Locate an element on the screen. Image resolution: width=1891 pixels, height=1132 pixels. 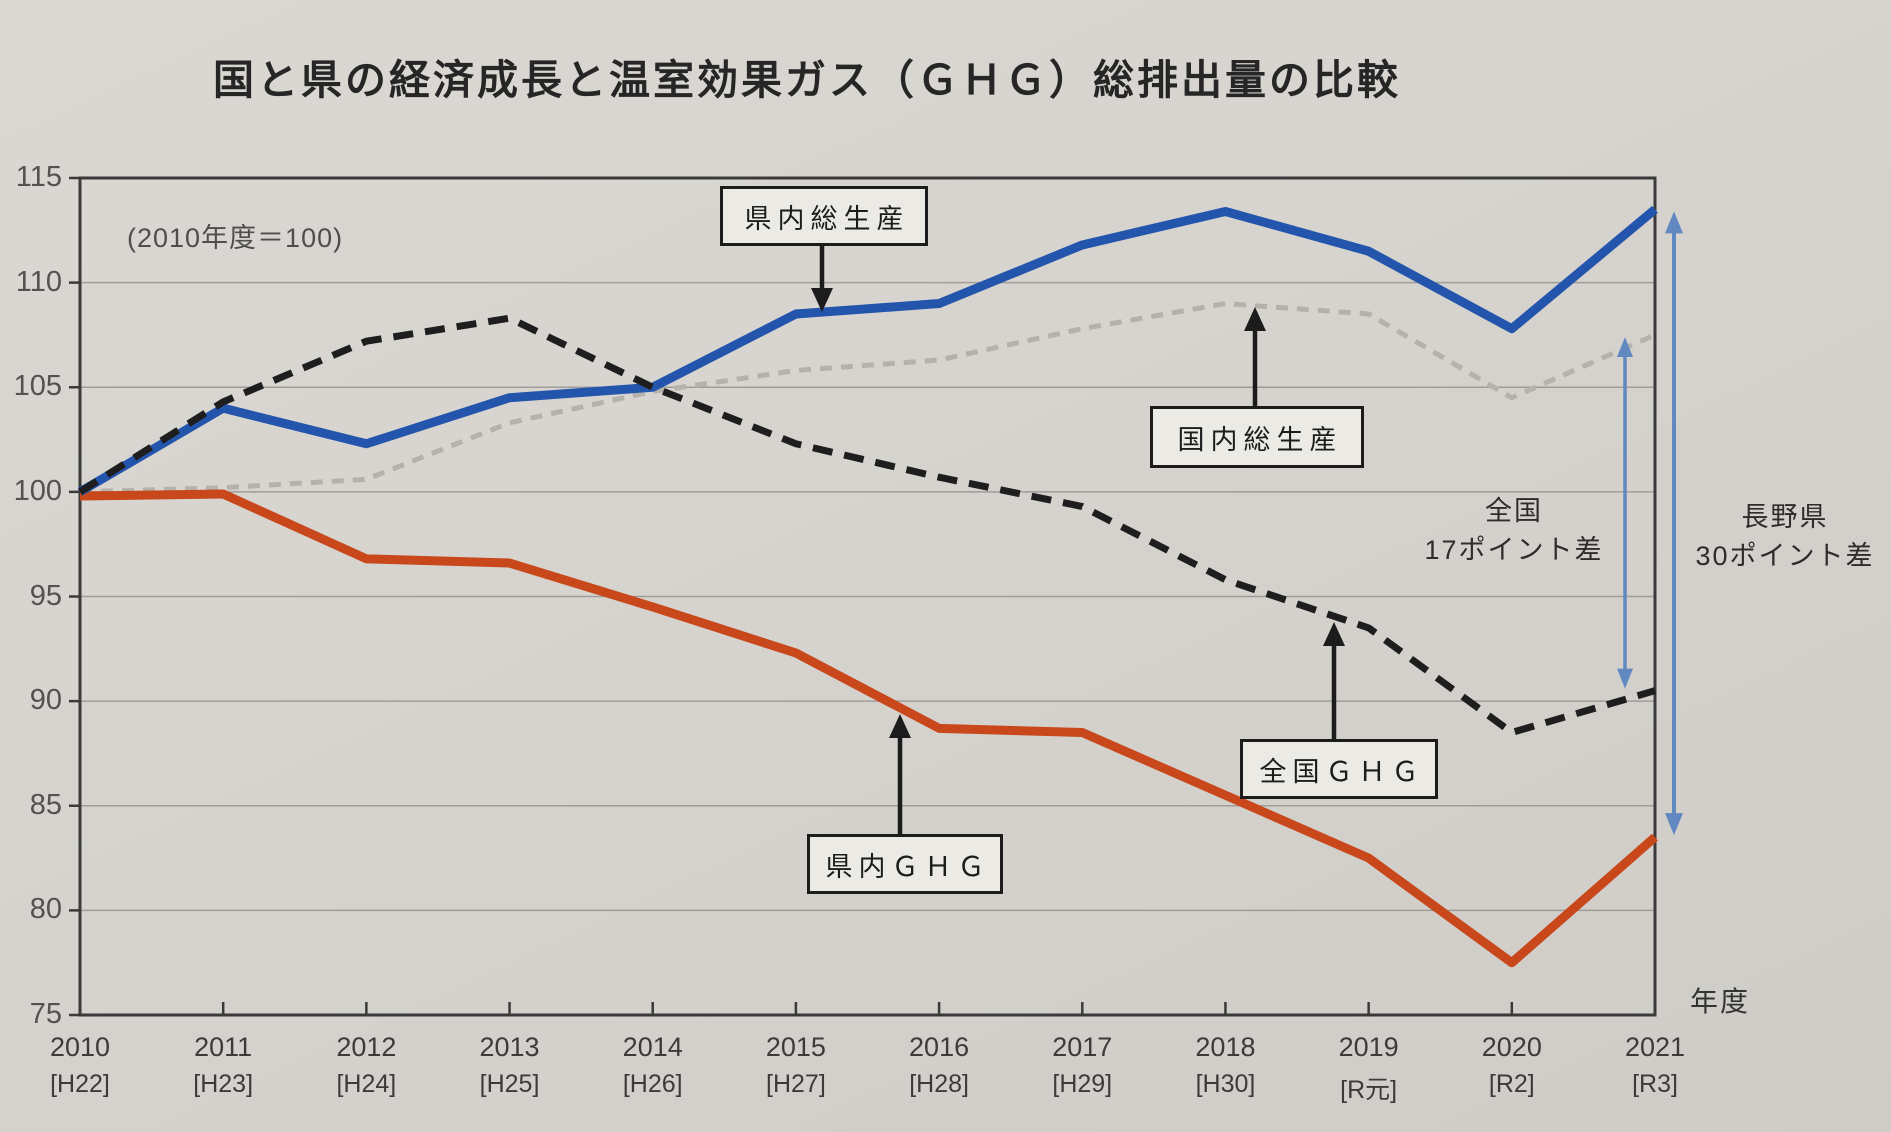
x-tick-year: 2015 is located at coordinates (795, 1047).